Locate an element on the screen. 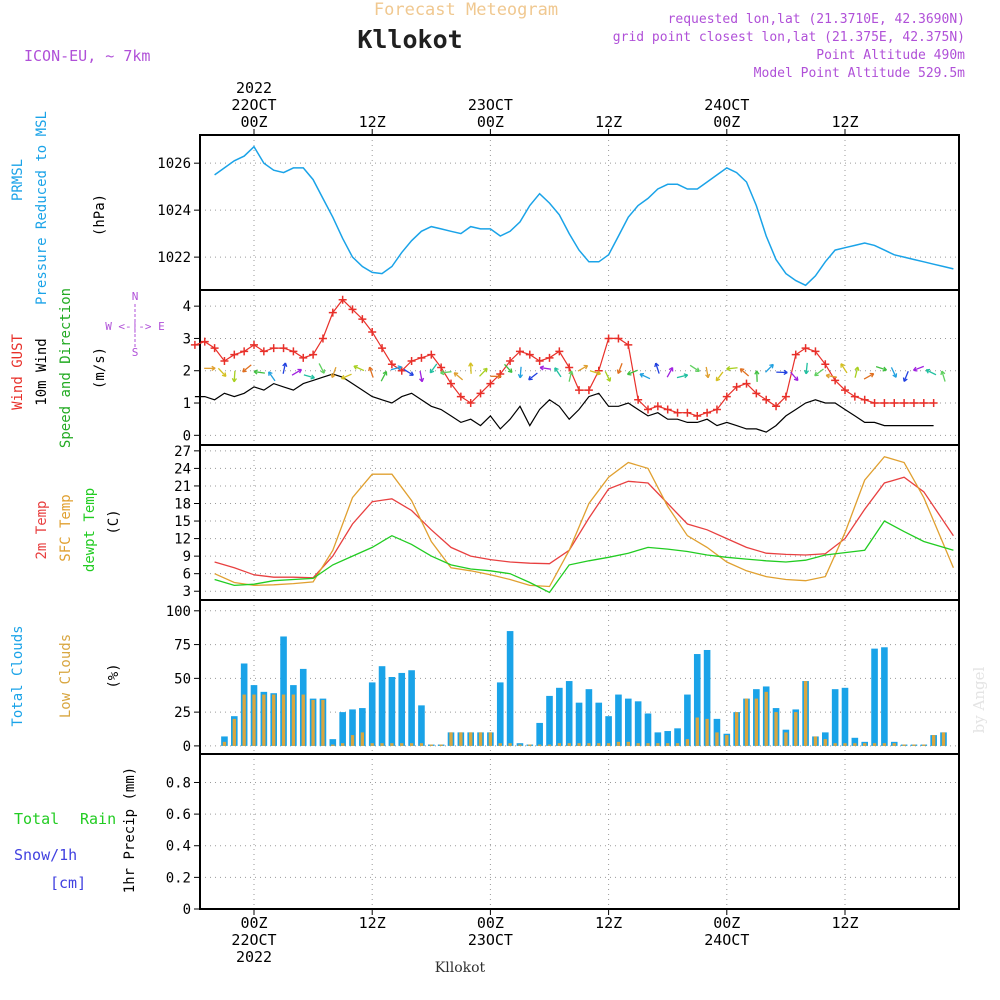 This screenshot has height=1000, width=1000. gust-line is located at coordinates (564, 357).